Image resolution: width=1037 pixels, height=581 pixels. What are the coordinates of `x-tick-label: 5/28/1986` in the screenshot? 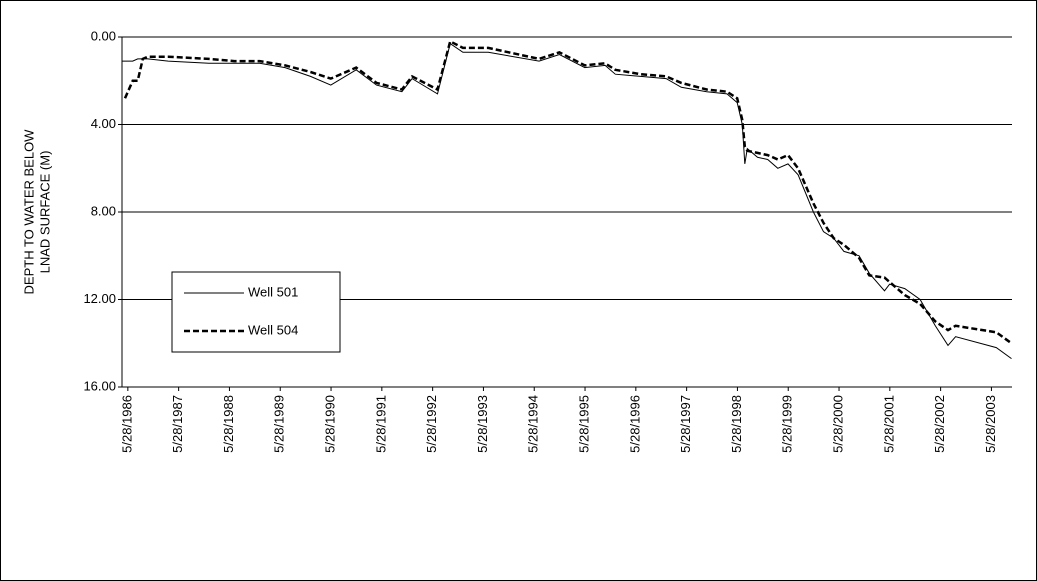 It's located at (126, 424).